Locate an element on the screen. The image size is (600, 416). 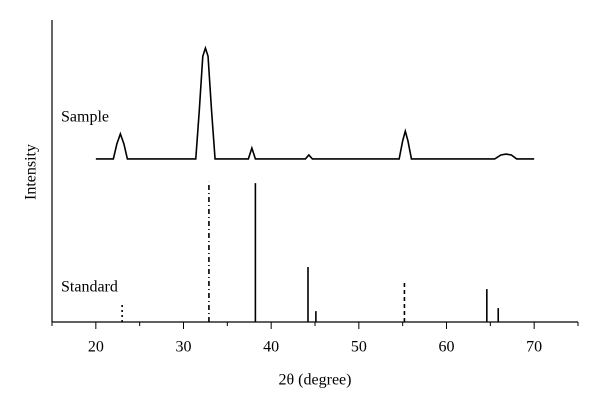
x-tick-label: 70 is located at coordinates (534, 347).